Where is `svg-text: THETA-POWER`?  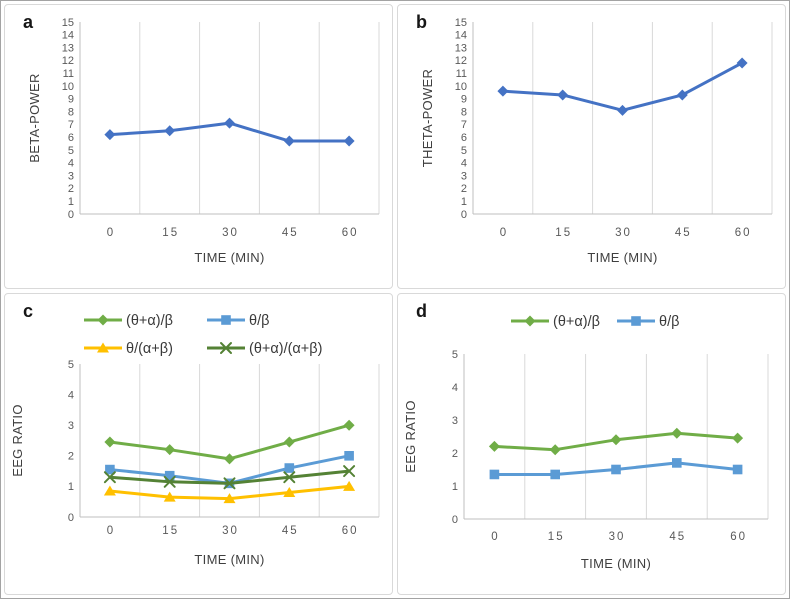 svg-text: THETA-POWER is located at coordinates (427, 118).